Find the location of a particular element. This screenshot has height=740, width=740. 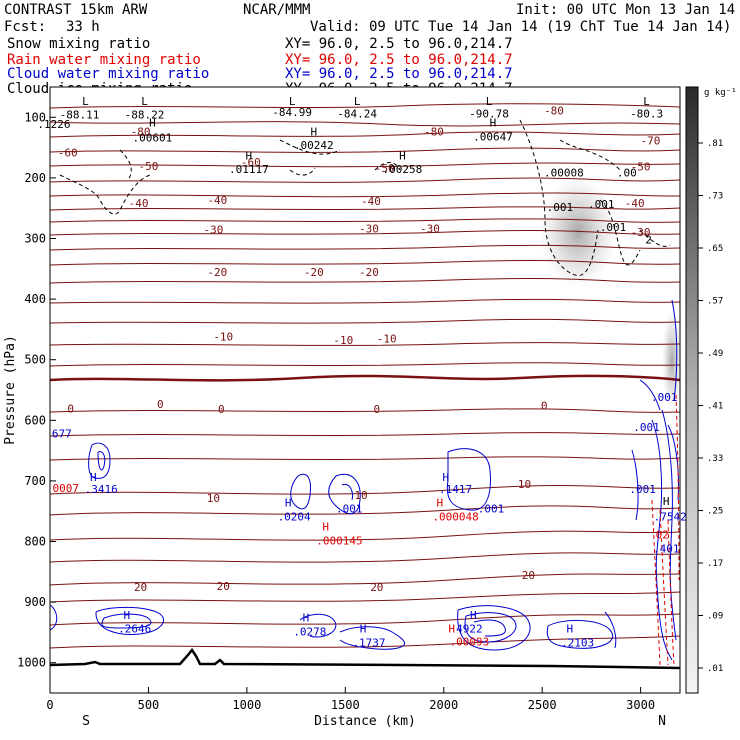

extremum-label: .1737 is located at coordinates (368, 642).